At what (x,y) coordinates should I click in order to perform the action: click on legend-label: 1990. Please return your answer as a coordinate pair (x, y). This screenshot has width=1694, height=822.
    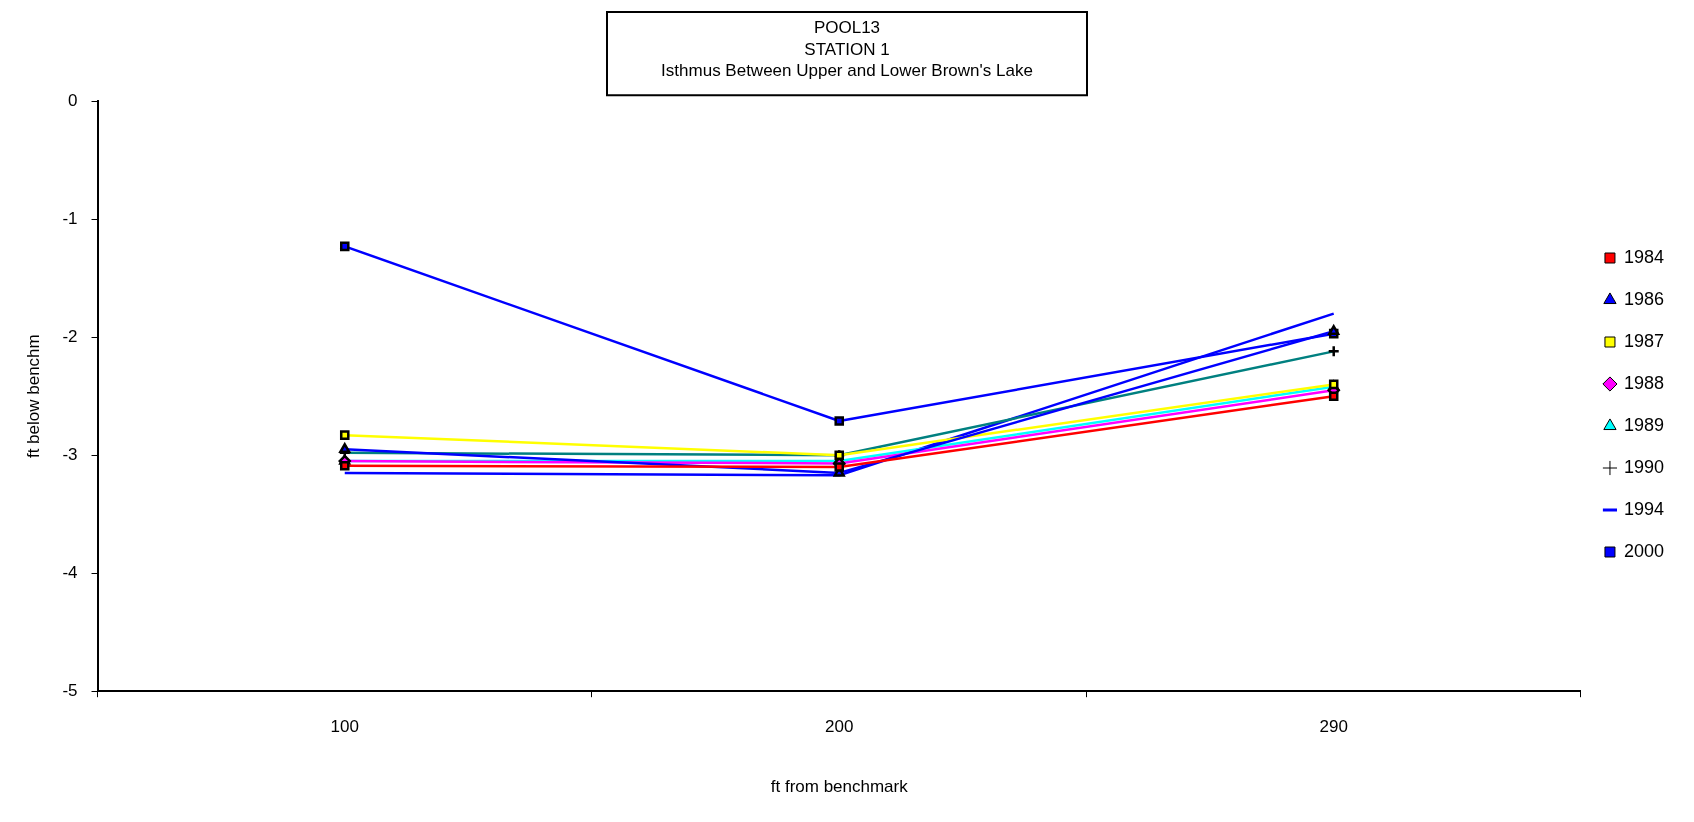
    Looking at the image, I should click on (1643, 466).